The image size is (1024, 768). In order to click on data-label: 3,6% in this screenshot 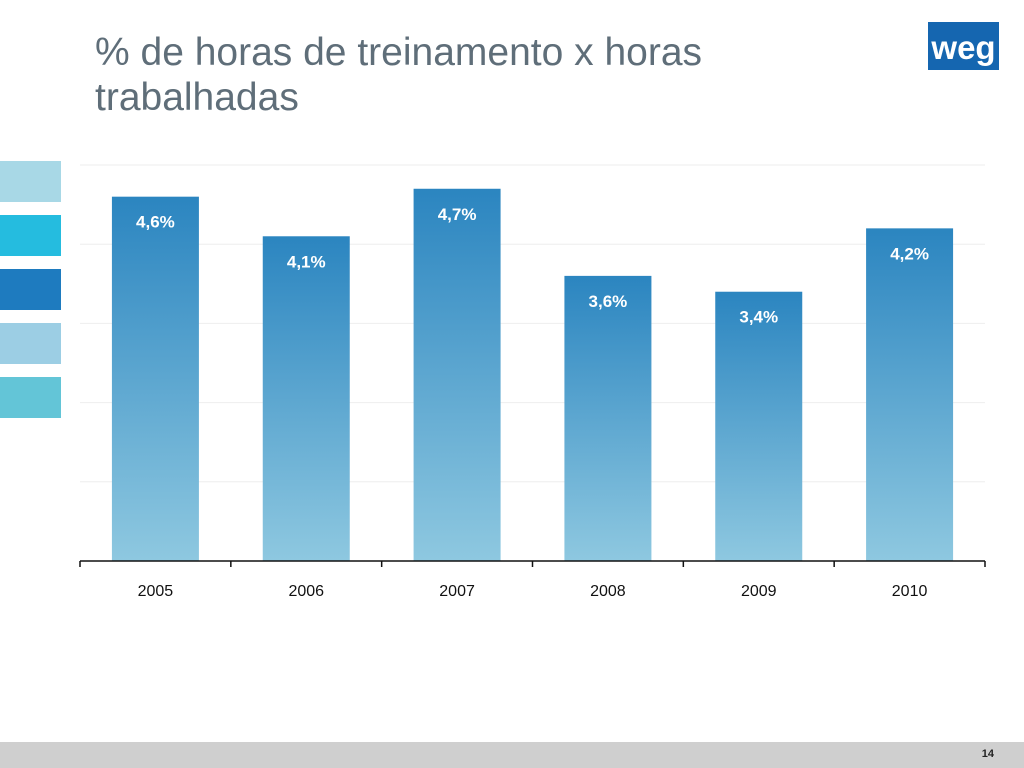, I will do `click(608, 301)`.